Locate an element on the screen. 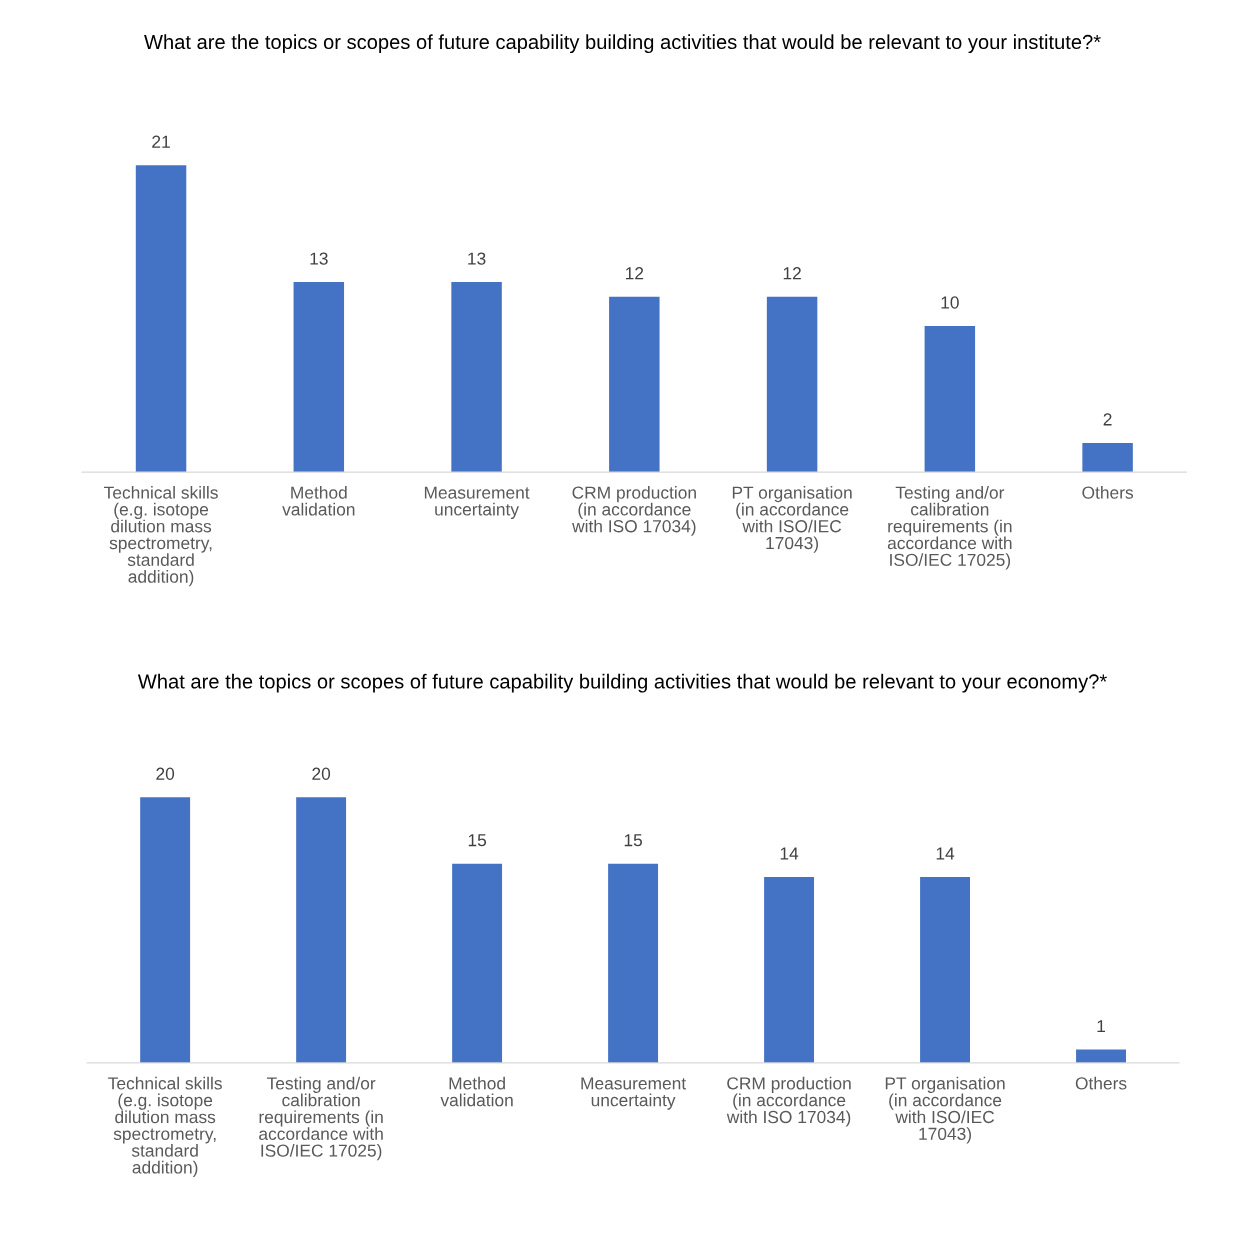 The image size is (1245, 1249). data-label: 2 is located at coordinates (1107, 419).